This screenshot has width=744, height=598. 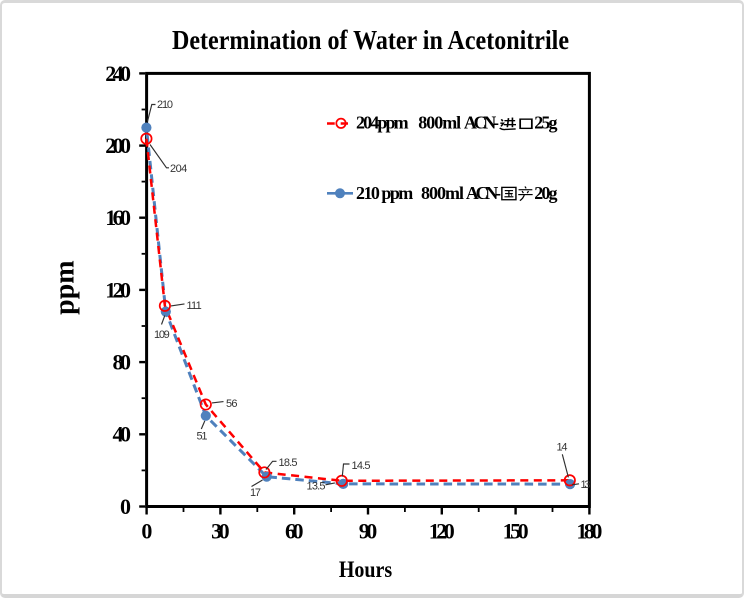 What do you see at coordinates (202, 437) in the screenshot?
I see `svg-text: 51` at bounding box center [202, 437].